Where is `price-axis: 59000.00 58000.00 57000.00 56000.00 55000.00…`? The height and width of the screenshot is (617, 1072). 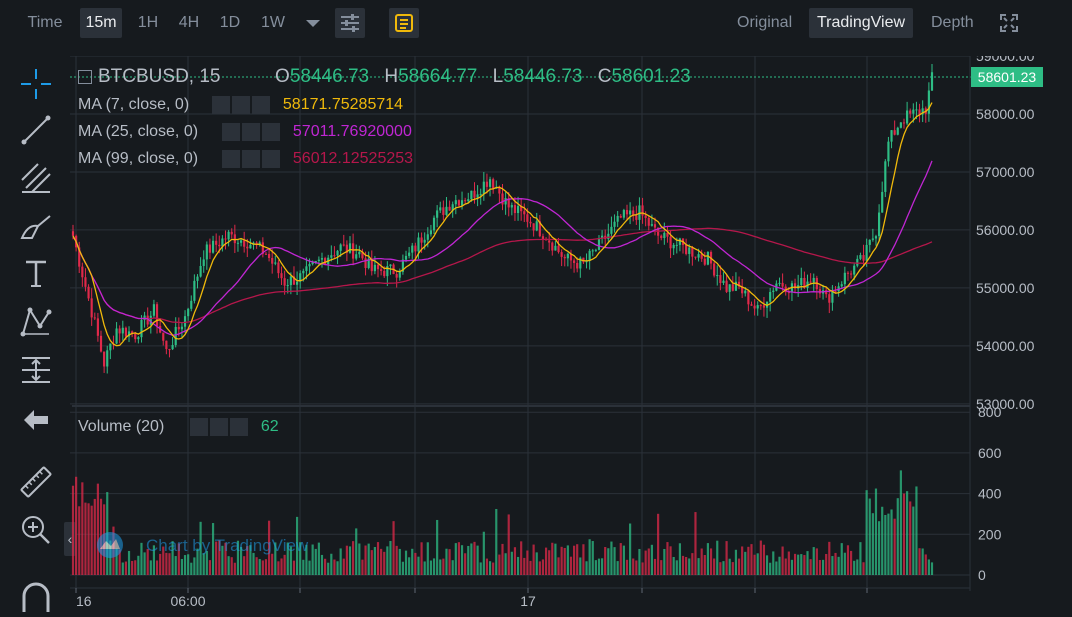 price-axis: 59000.00 58000.00 57000.00 56000.00 55000.00… is located at coordinates (1005, 230).